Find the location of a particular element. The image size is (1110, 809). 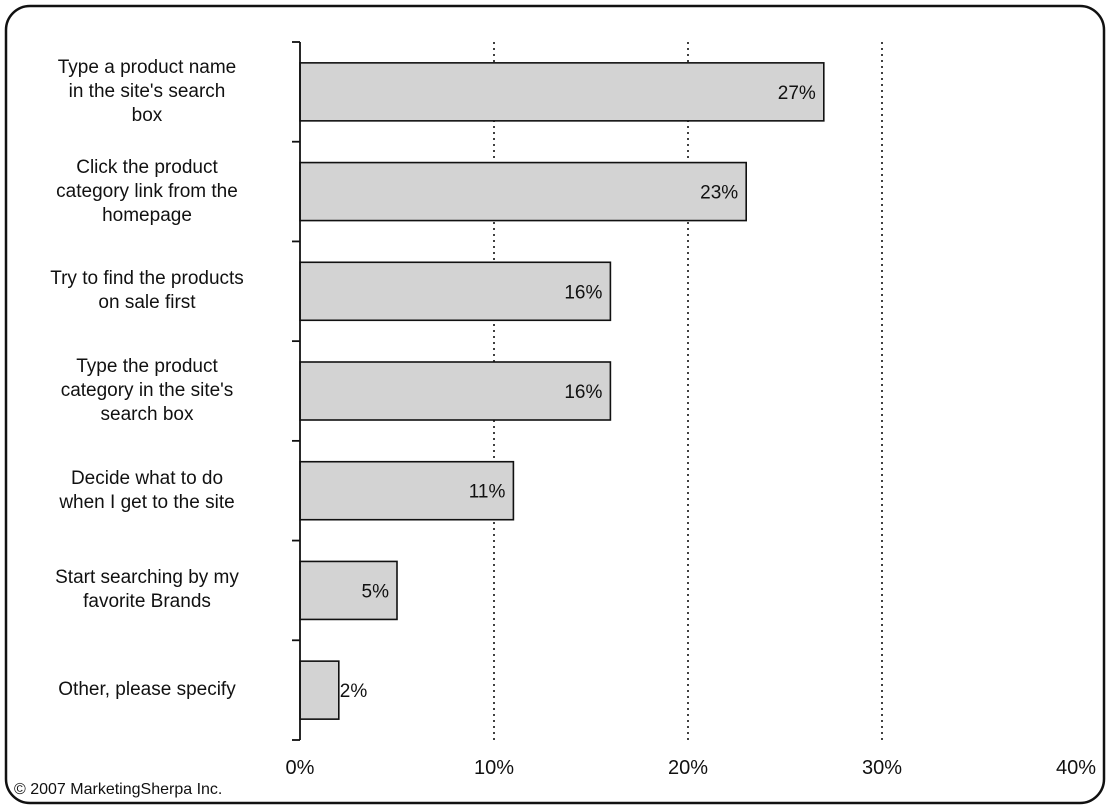

category-label-3: Try to find the products on sale first is located at coordinates (147, 291).